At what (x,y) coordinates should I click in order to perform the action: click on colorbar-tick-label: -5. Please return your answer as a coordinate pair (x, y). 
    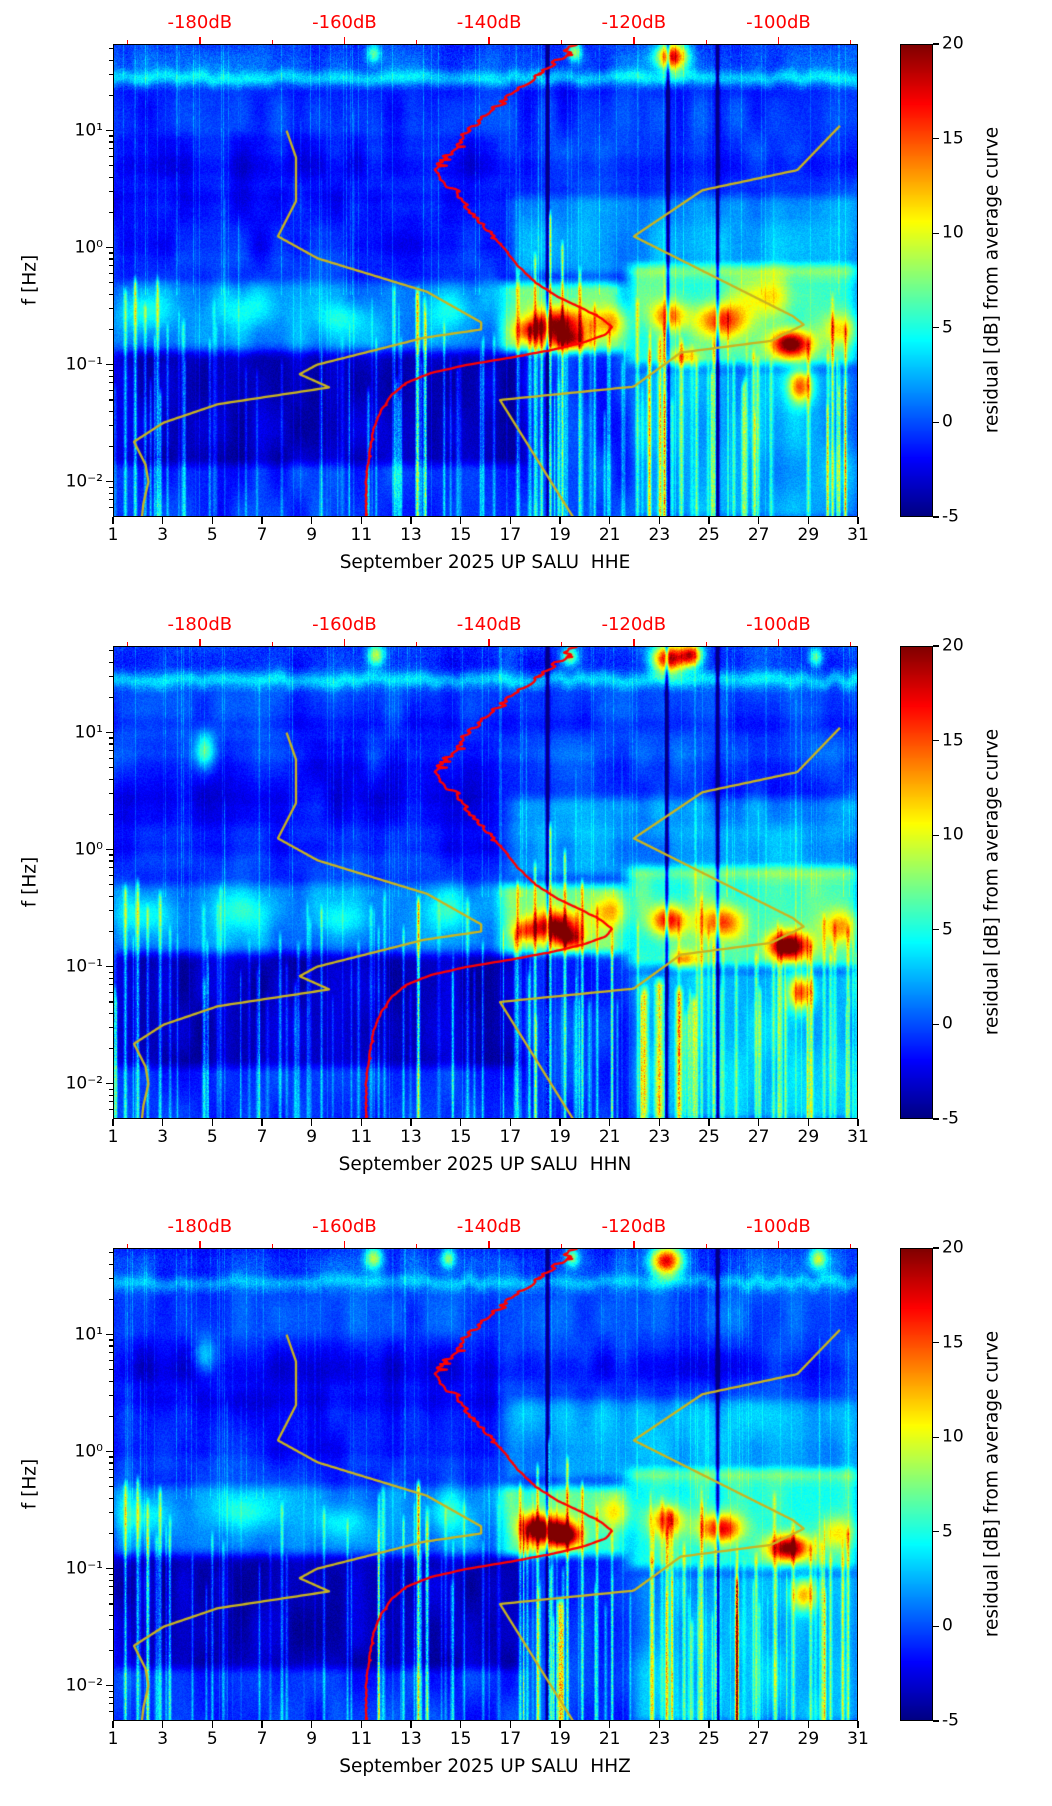
    Looking at the image, I should click on (950, 1118).